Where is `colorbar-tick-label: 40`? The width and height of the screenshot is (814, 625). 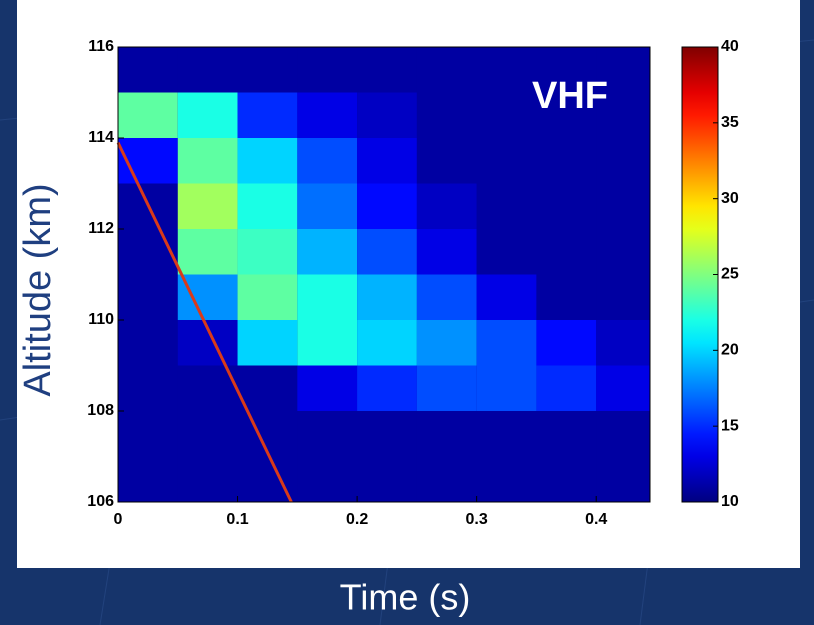
colorbar-tick-label: 40 is located at coordinates (730, 46).